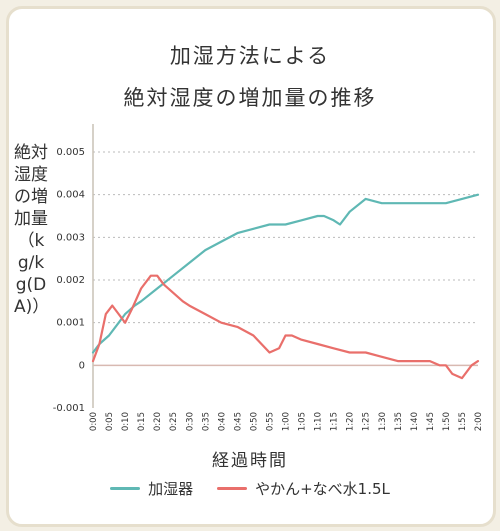 Image resolution: width=500 pixels, height=531 pixels. I want to click on x-tick-label-0: 0:00, so click(94, 421).